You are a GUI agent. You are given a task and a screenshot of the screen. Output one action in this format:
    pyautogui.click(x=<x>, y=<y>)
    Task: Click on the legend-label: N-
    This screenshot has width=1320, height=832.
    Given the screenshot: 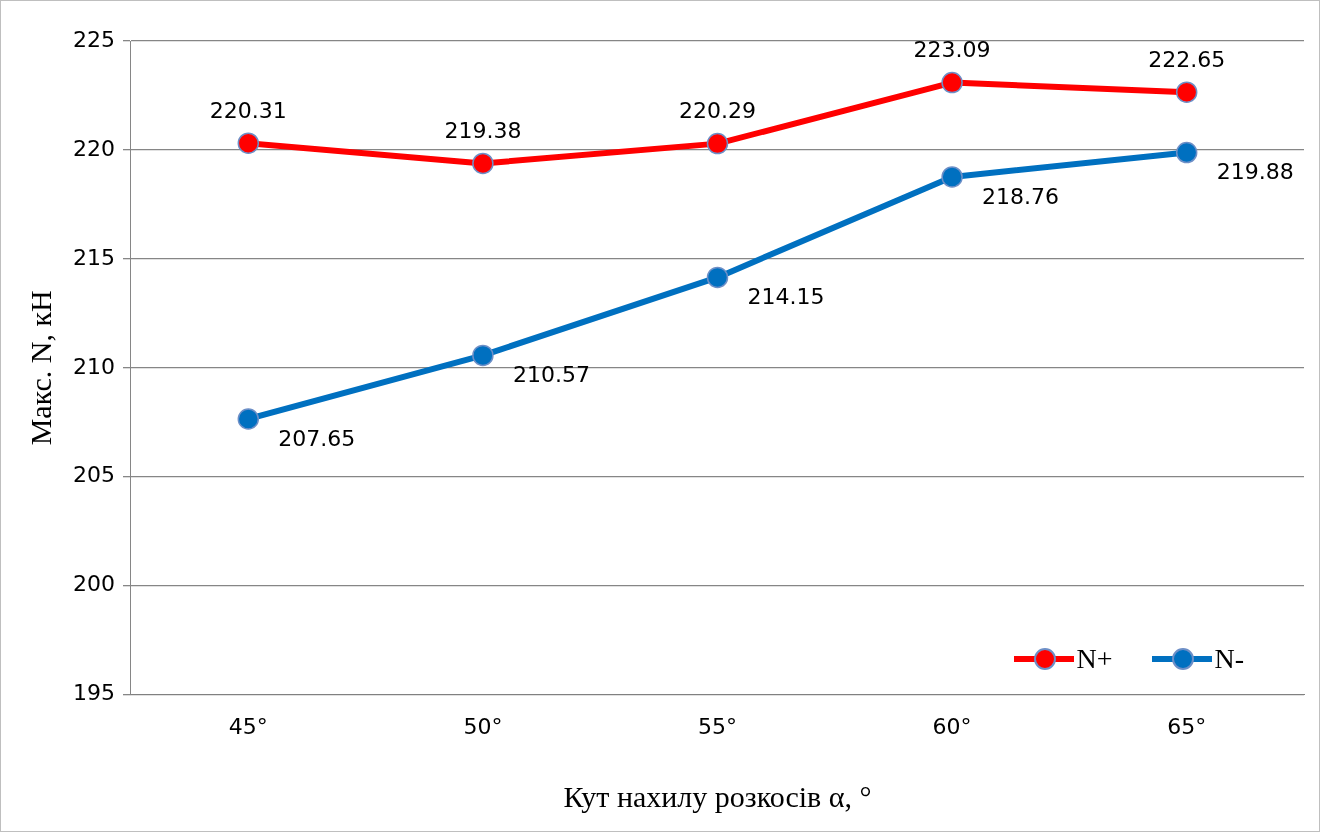 What is the action you would take?
    pyautogui.click(x=1229, y=658)
    